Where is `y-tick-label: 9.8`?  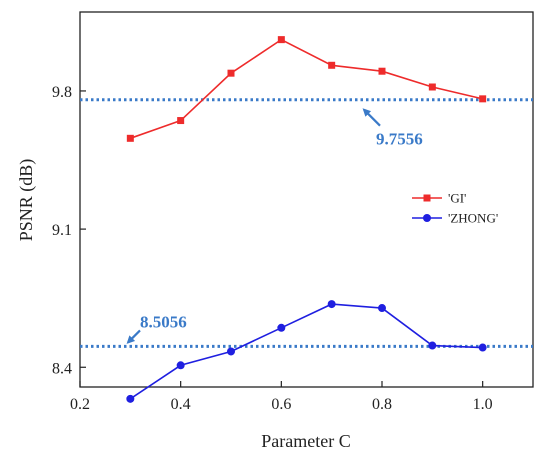 y-tick-label: 9.8 is located at coordinates (62, 92).